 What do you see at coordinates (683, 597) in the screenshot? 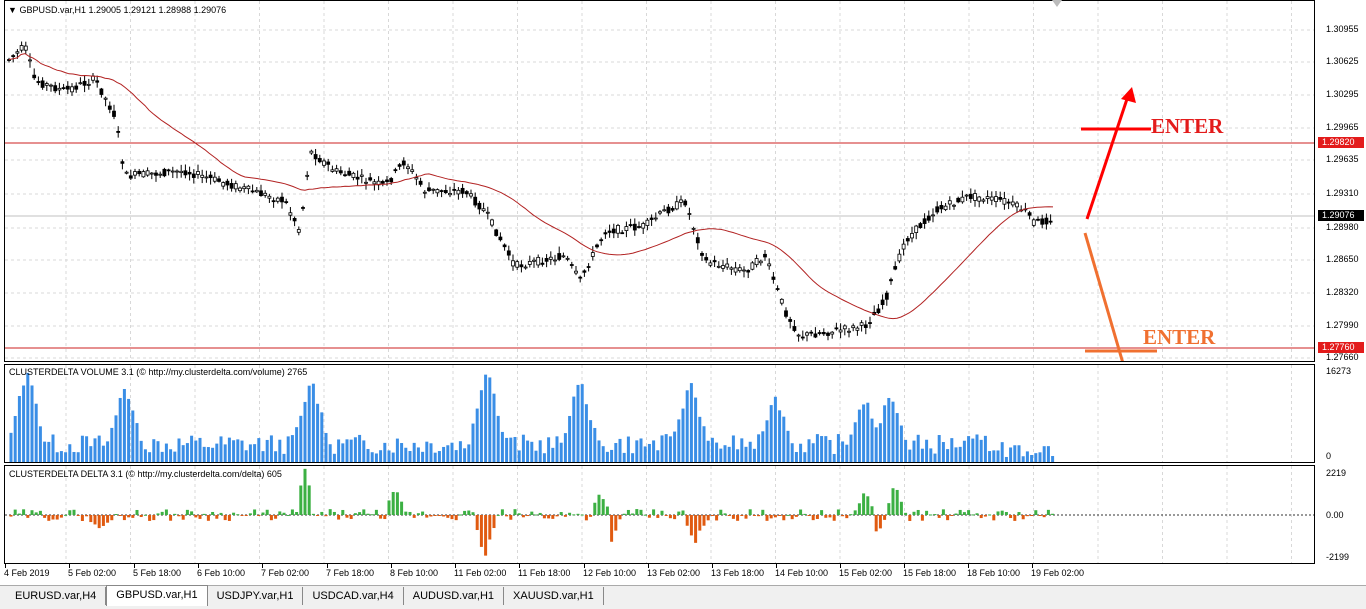
I see `tab-bar` at bounding box center [683, 597].